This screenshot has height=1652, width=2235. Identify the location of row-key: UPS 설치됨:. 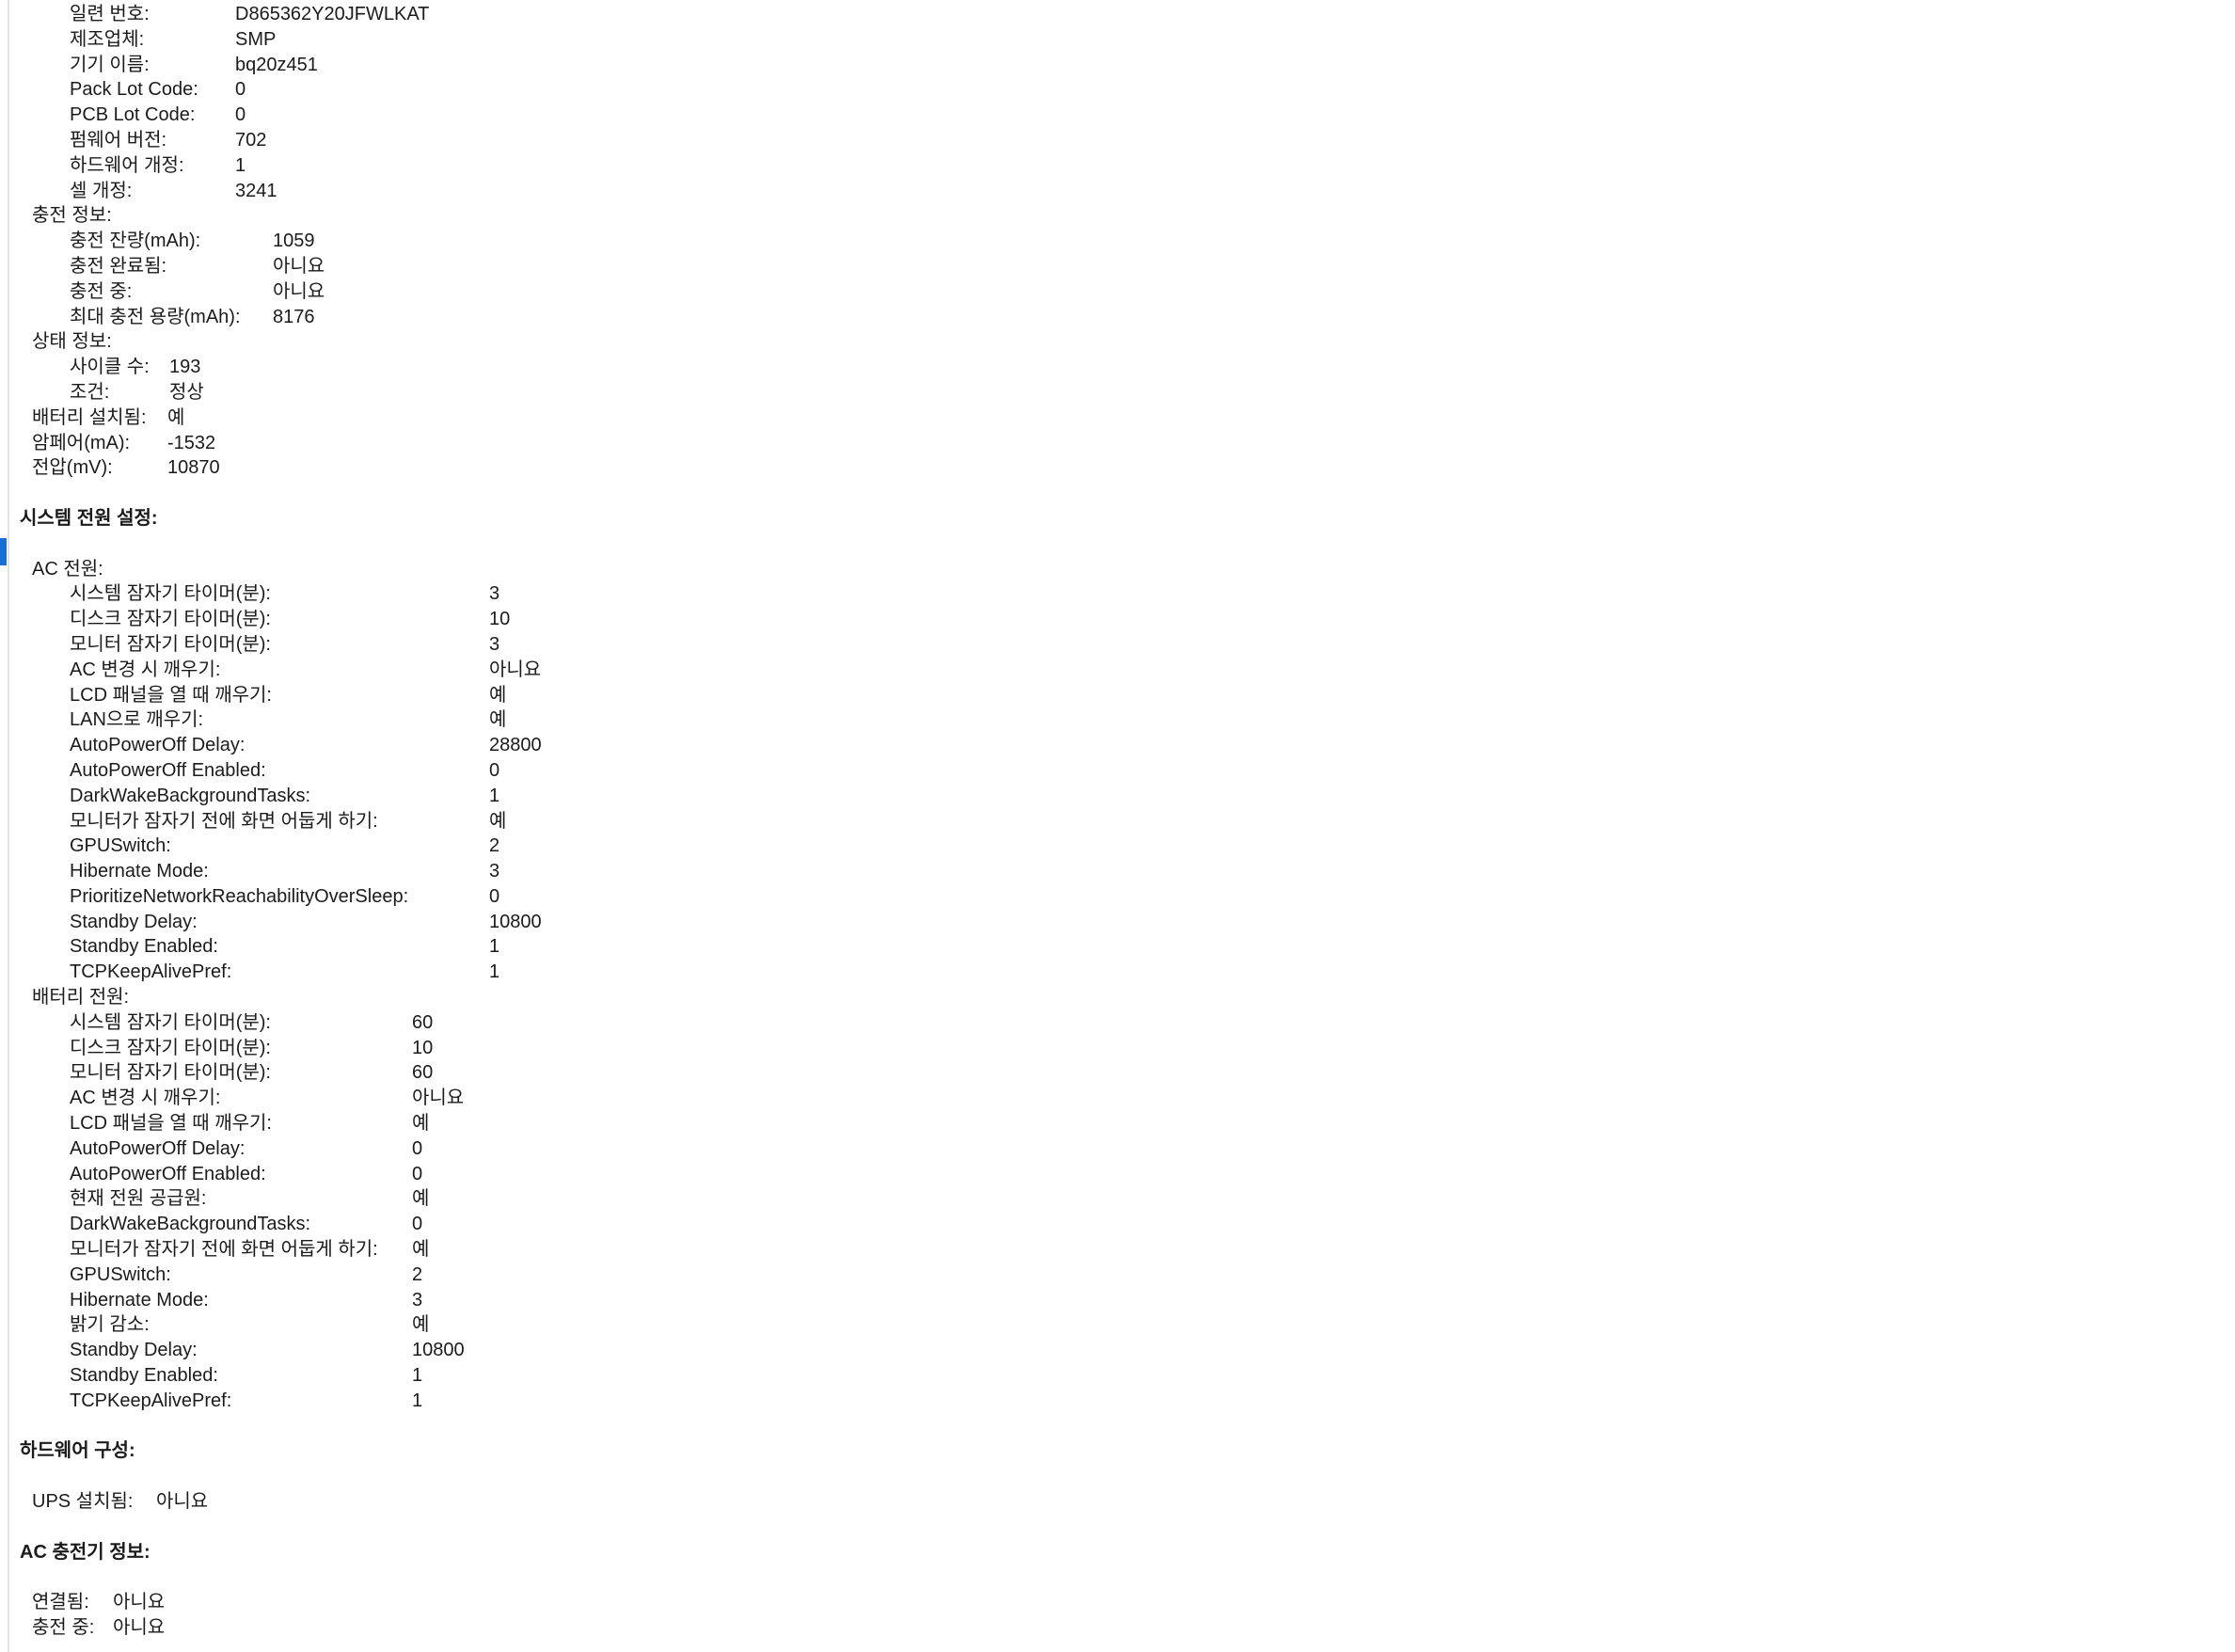
(83, 1502).